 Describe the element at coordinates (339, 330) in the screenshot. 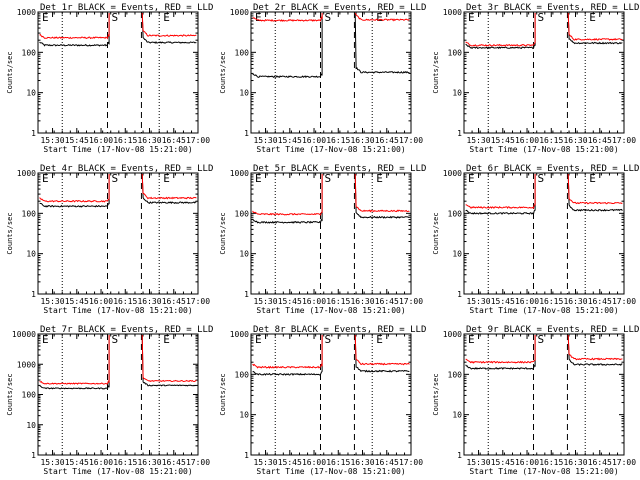

I see `panel-title: Det 8r BLACK = Events, RED = LLD` at that location.